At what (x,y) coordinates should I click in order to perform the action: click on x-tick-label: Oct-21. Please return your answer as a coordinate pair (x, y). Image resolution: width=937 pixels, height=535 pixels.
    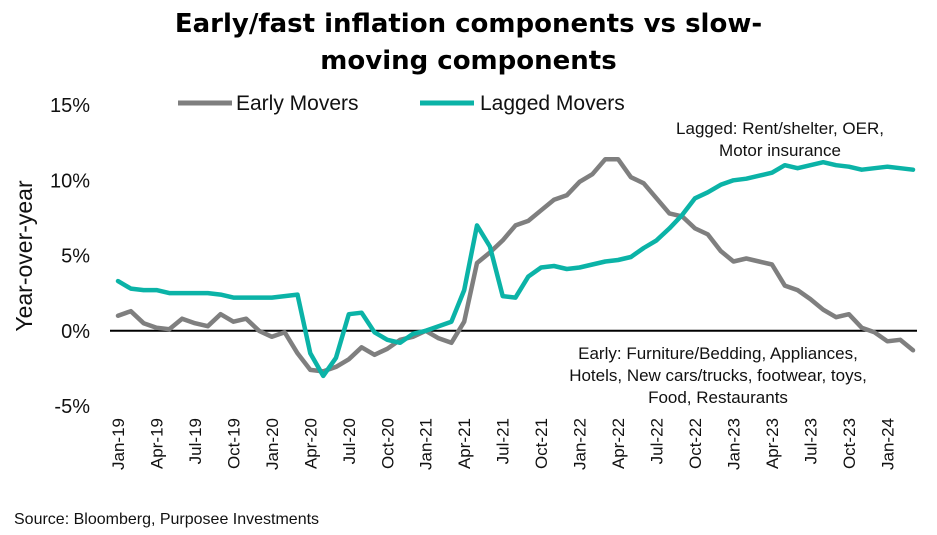
    Looking at the image, I should click on (541, 443).